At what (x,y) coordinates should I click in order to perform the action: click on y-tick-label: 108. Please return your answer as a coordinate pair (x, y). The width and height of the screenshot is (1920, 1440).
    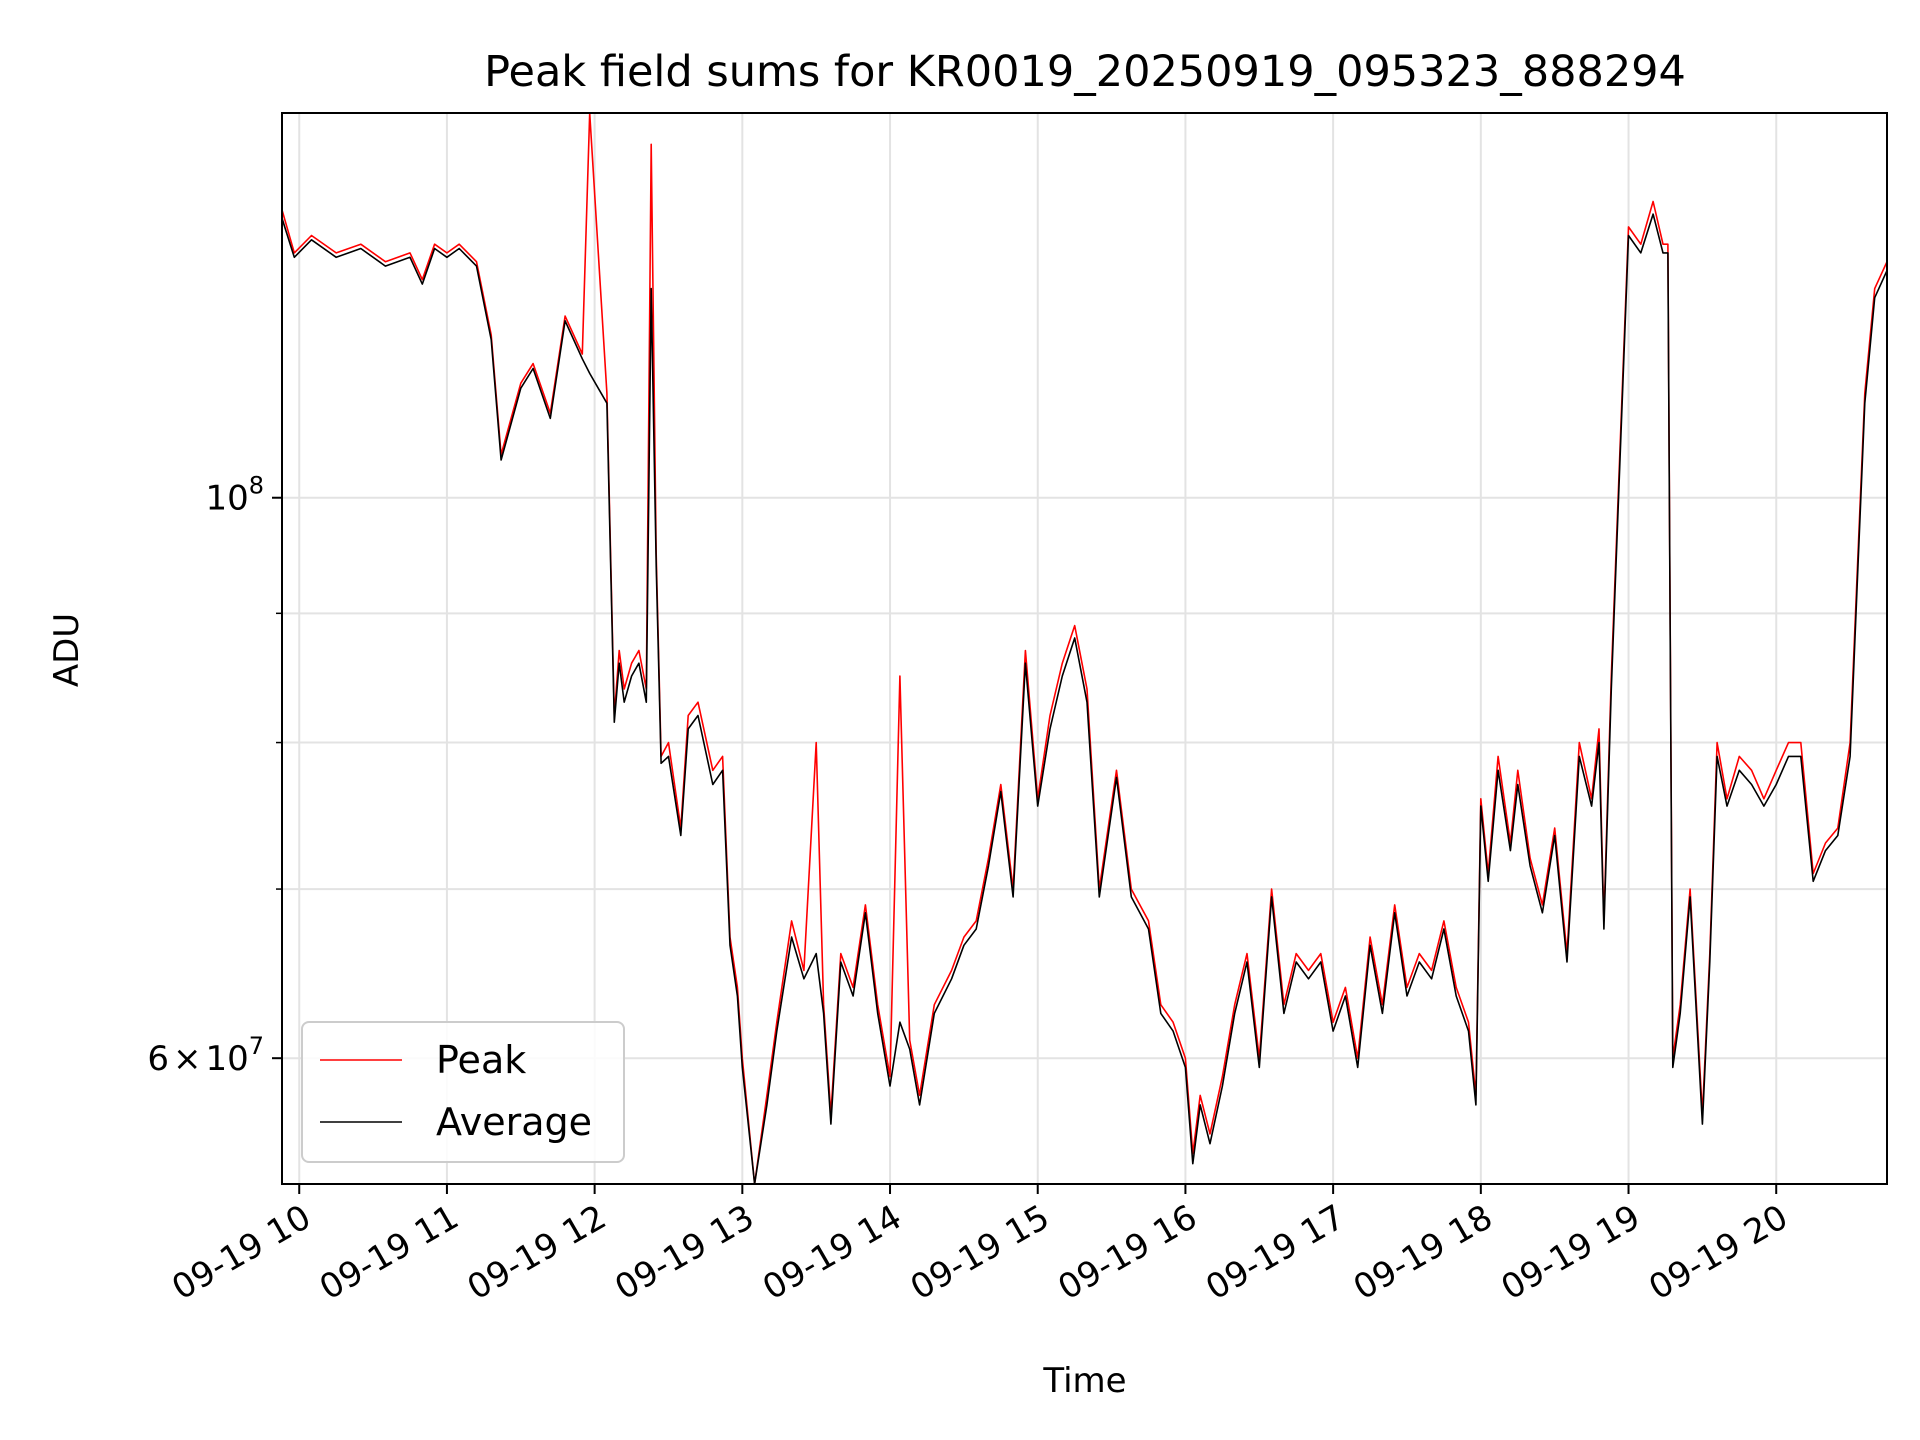
    Looking at the image, I should click on (234, 495).